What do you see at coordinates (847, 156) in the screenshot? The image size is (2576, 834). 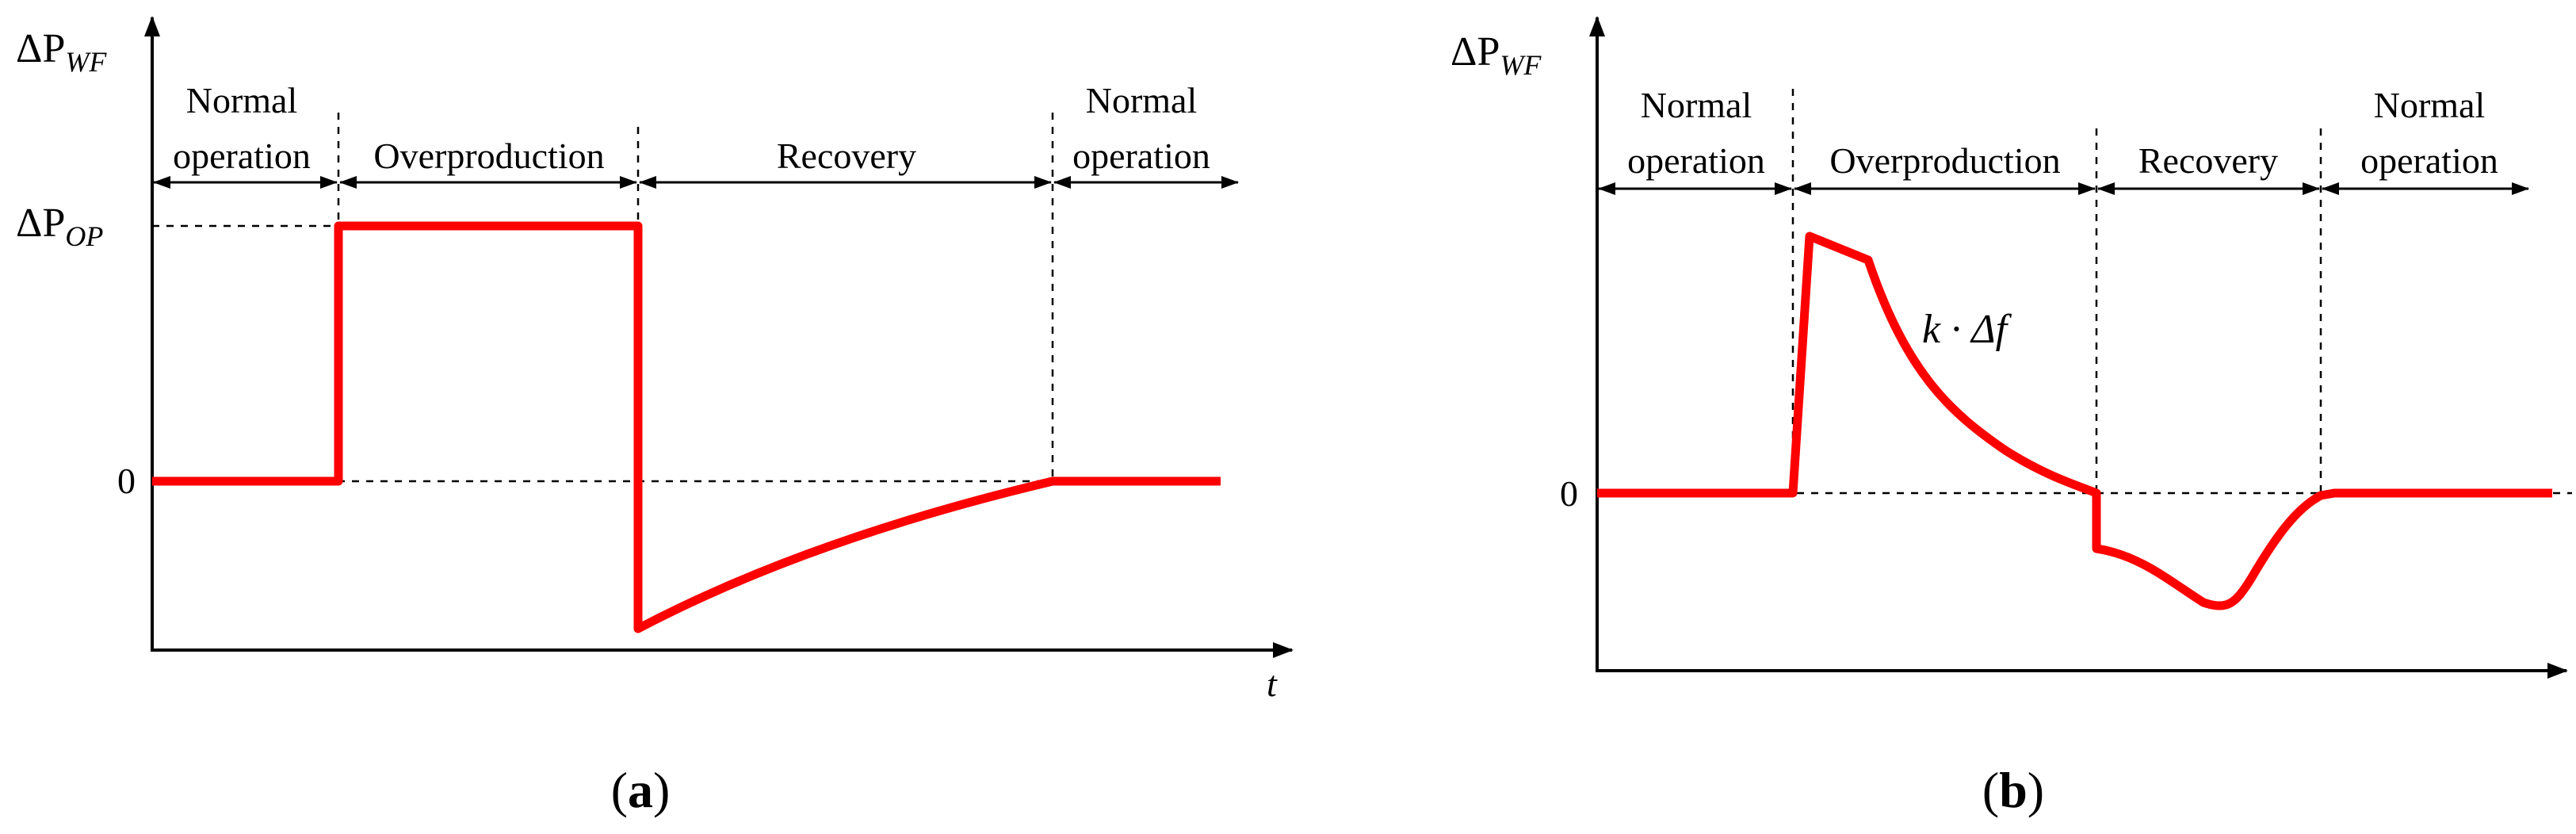 I see `phase-label-a-recovery: Recovery` at bounding box center [847, 156].